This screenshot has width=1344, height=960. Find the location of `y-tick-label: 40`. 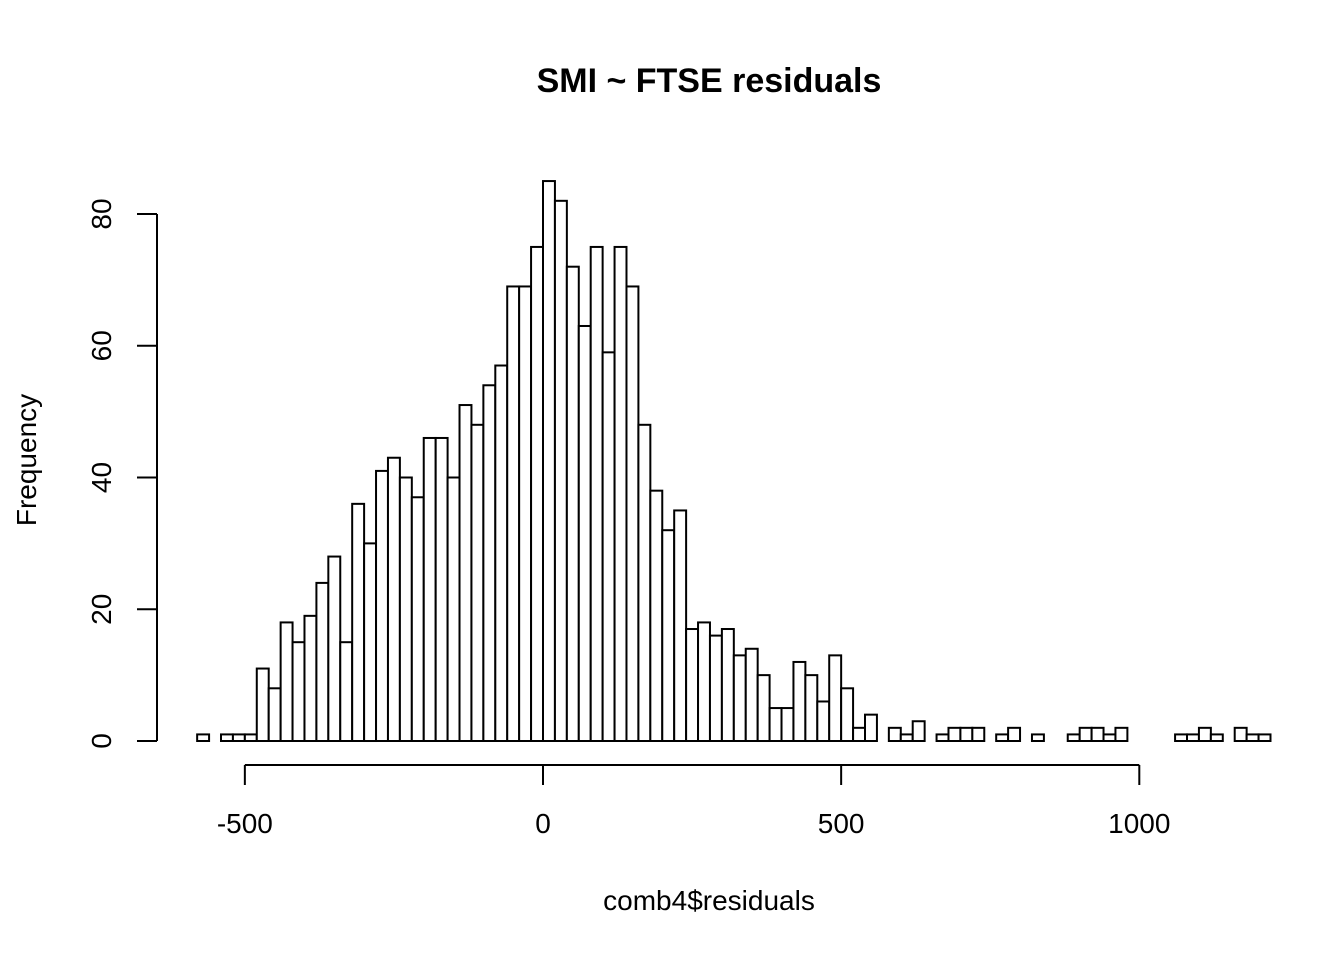

y-tick-label: 40 is located at coordinates (101, 477).